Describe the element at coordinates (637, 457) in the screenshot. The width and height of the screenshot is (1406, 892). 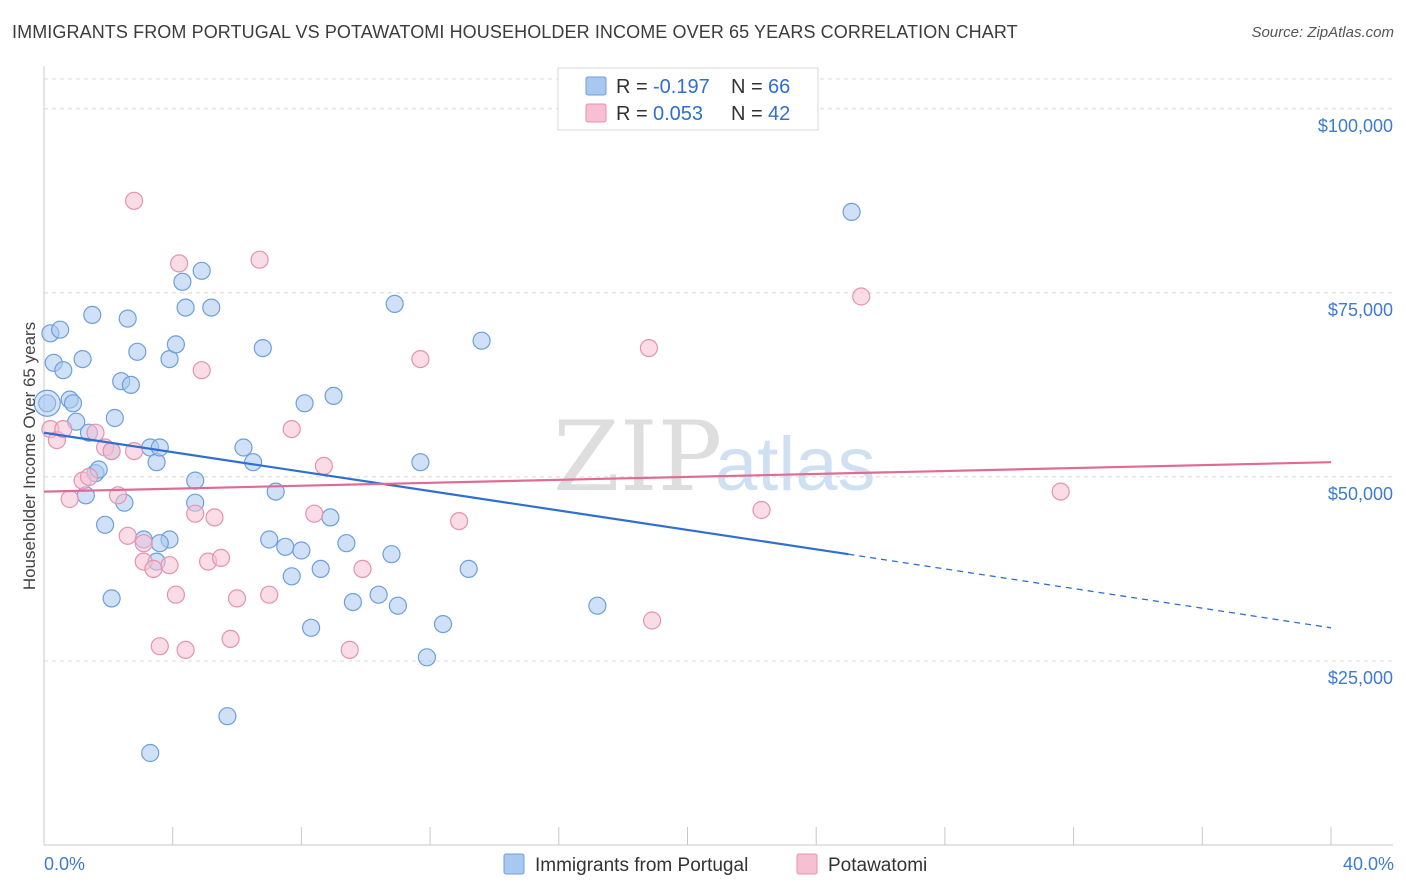
I see `watermark-zip: ZIP` at that location.